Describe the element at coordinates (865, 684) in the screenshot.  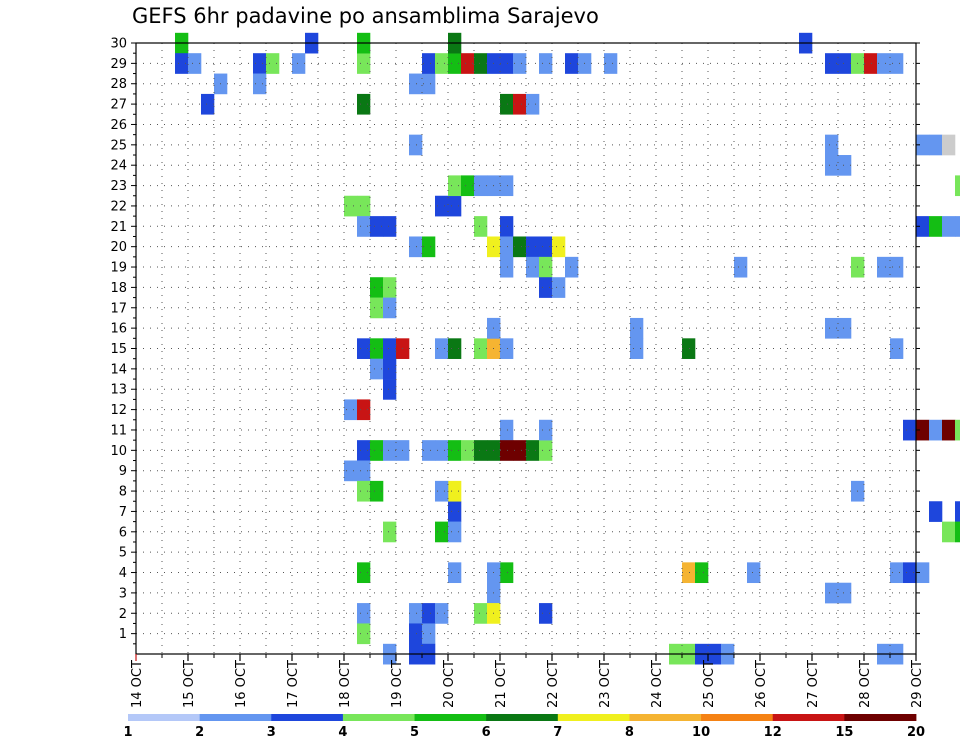
I see `x-tick-label: 28 OCT` at that location.